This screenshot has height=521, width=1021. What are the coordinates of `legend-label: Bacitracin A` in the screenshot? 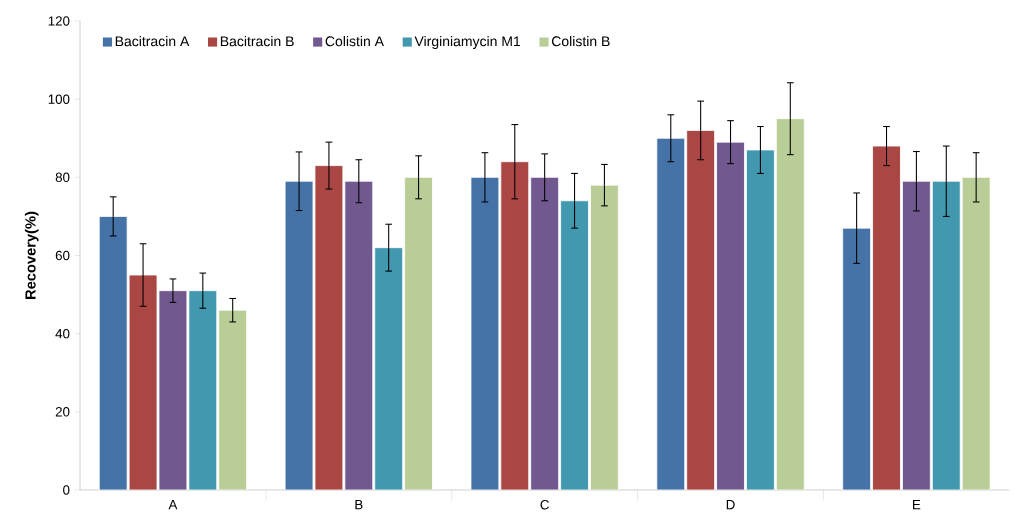 It's located at (152, 41).